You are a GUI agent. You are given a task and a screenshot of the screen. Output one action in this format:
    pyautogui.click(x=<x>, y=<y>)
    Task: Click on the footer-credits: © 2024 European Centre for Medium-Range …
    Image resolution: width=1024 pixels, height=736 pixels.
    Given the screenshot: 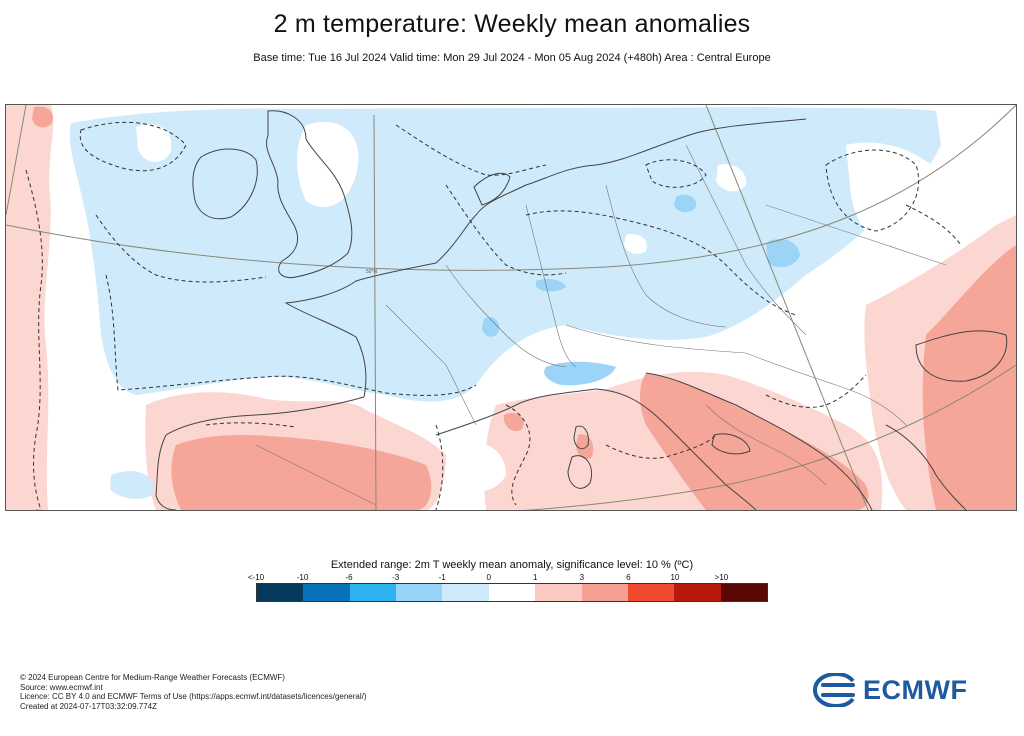 What is the action you would take?
    pyautogui.click(x=193, y=692)
    